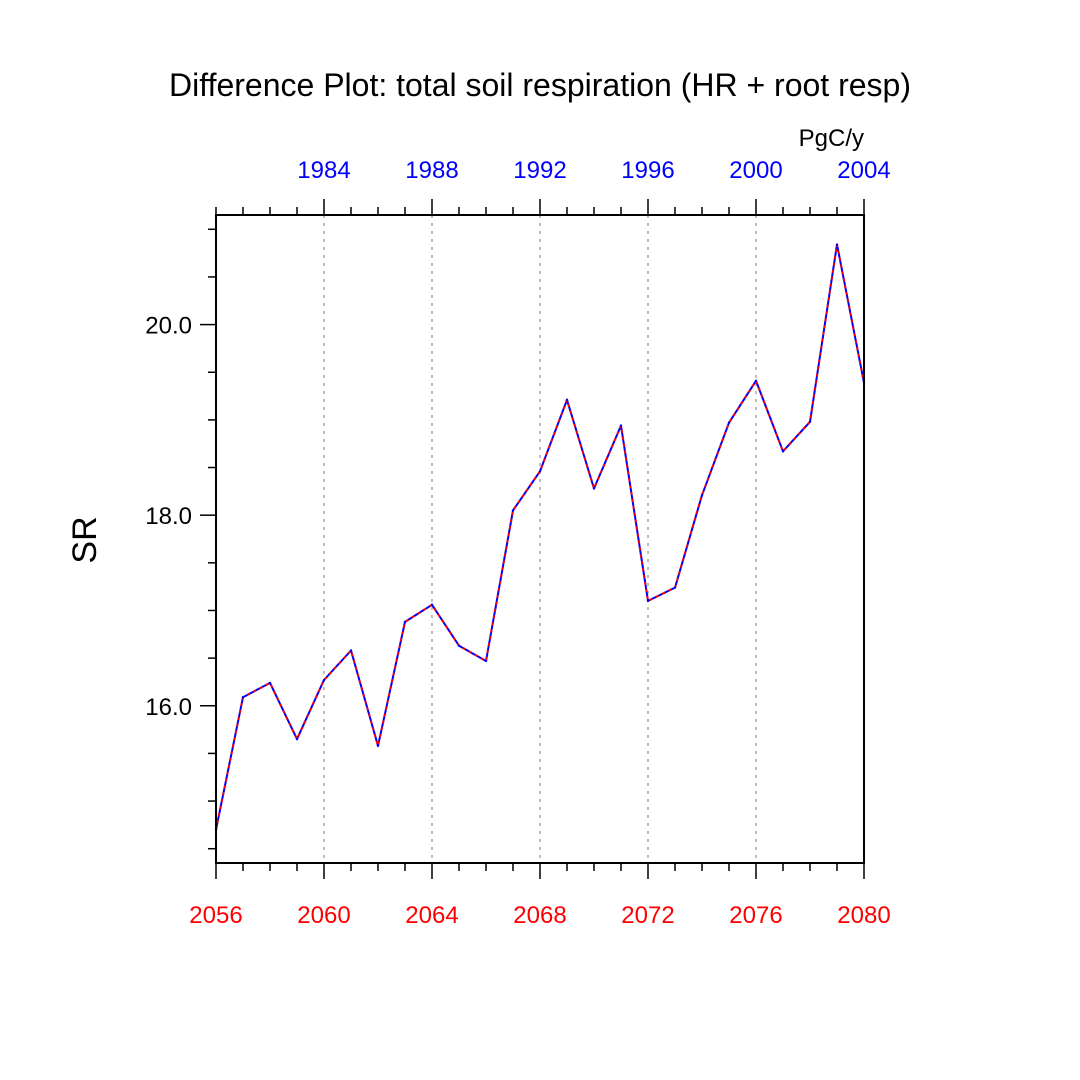 This screenshot has width=1080, height=1080. Describe the element at coordinates (168, 326) in the screenshot. I see `y-tick-label: 20.0` at that location.